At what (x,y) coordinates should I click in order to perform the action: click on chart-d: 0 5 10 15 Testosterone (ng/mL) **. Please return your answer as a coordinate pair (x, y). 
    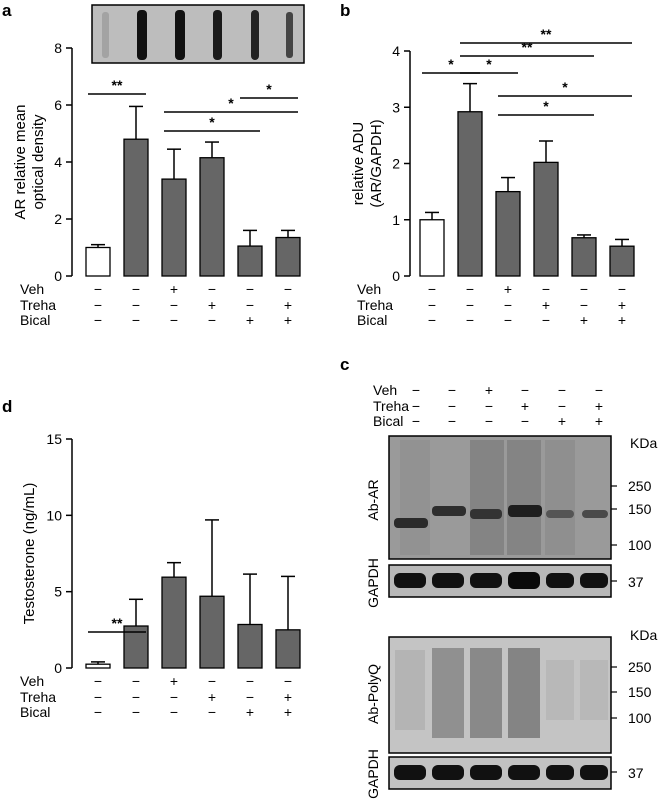
    Looking at the image, I should click on (161, 553).